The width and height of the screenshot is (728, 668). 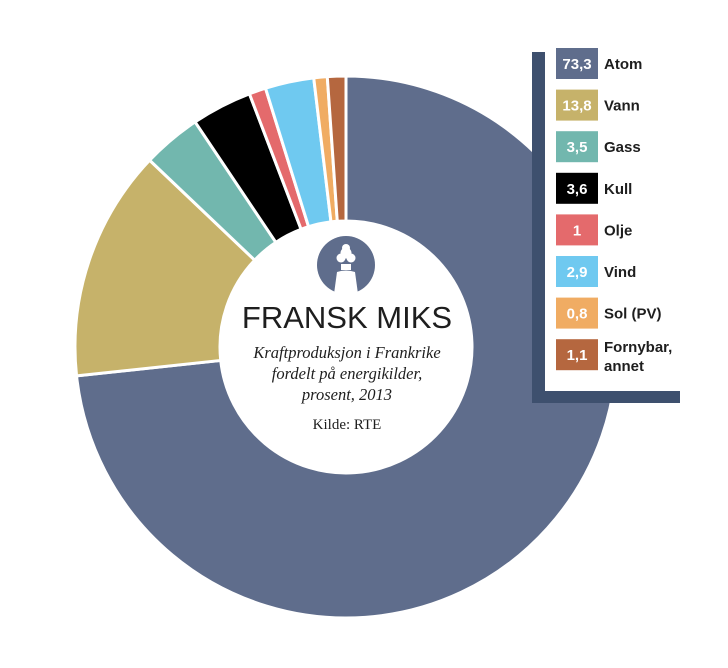 I want to click on legend-item-vind: 2,9 Vind, so click(x=596, y=271).